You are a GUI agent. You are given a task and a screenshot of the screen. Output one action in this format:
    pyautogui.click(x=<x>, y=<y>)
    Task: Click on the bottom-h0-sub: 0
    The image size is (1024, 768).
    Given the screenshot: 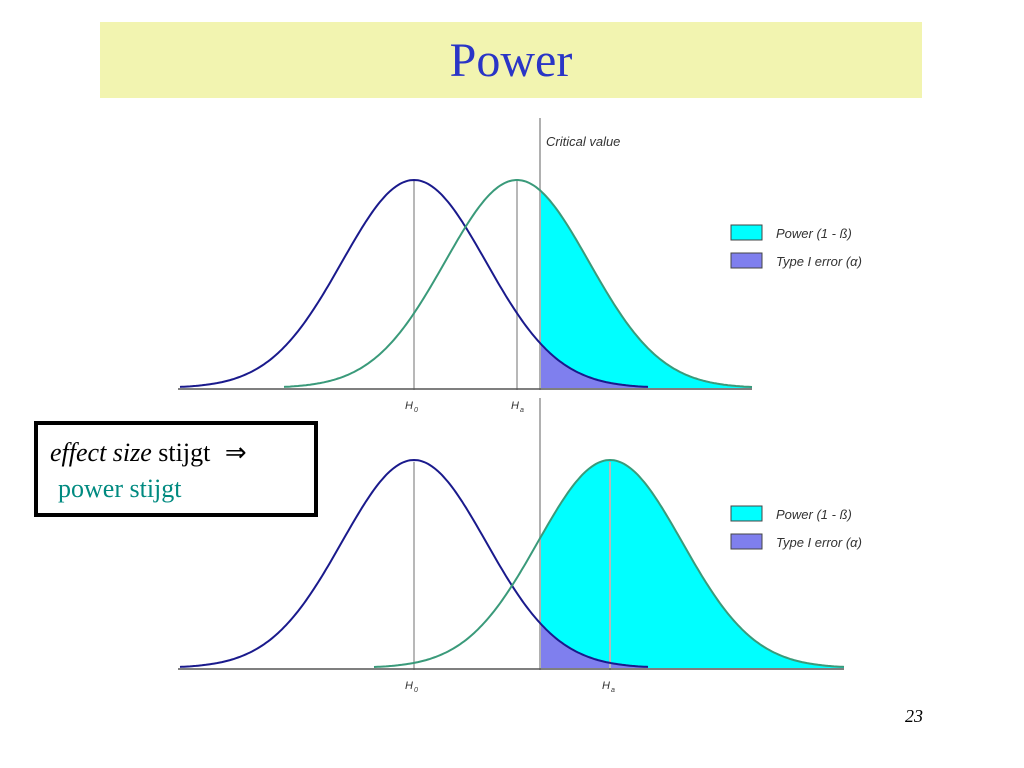 What is the action you would take?
    pyautogui.click(x=416, y=690)
    